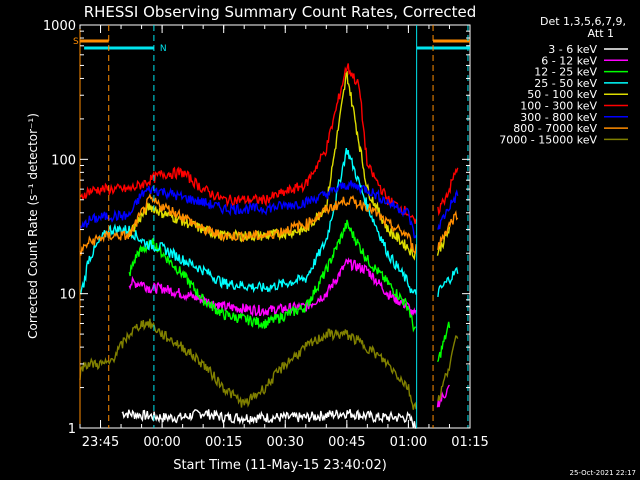  Describe the element at coordinates (161, 442) in the screenshot. I see `x-tick-label: 00:00` at that location.